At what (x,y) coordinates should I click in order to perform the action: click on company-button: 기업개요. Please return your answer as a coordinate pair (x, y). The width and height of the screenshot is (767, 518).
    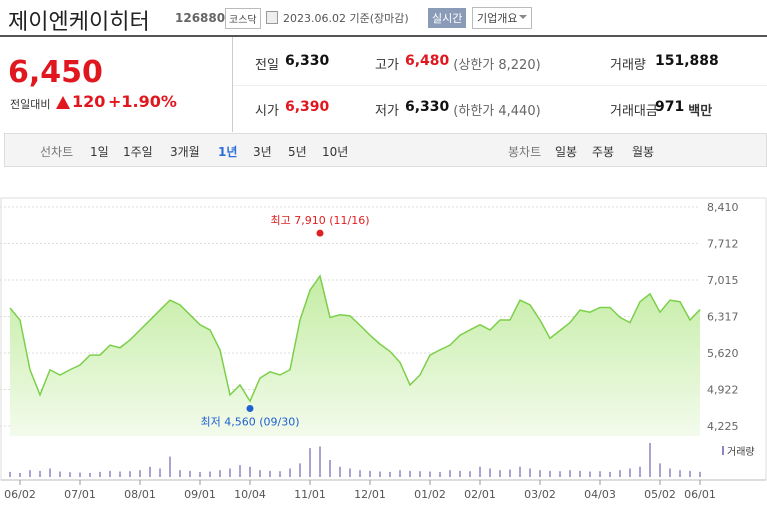
    Looking at the image, I should click on (502, 18).